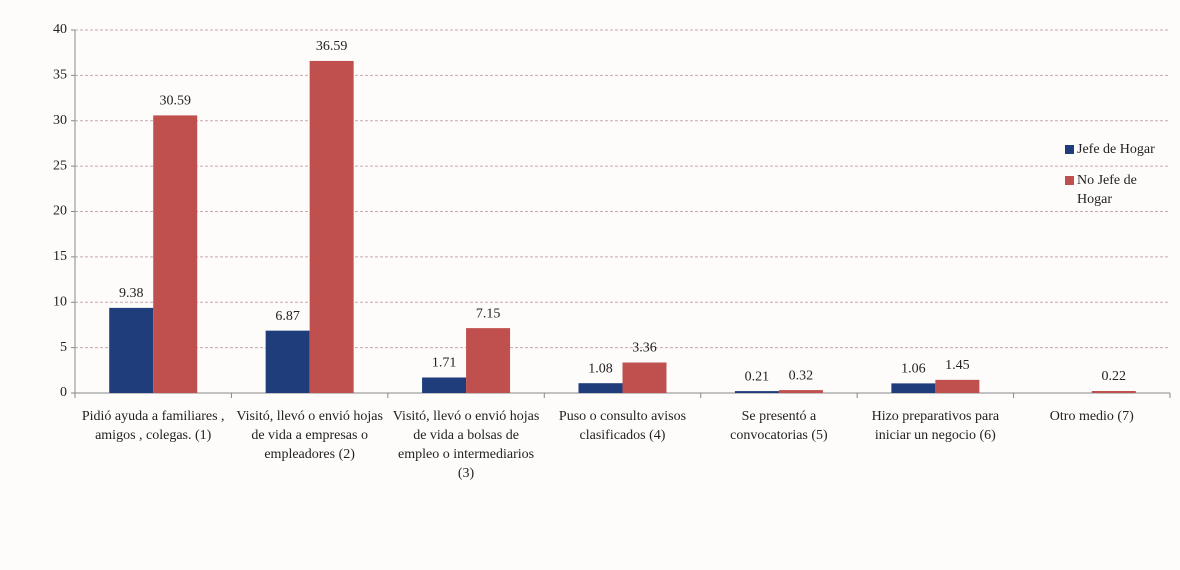 This screenshot has width=1180, height=570. I want to click on x-tick-label: Otro medio (7), so click(1091, 416).